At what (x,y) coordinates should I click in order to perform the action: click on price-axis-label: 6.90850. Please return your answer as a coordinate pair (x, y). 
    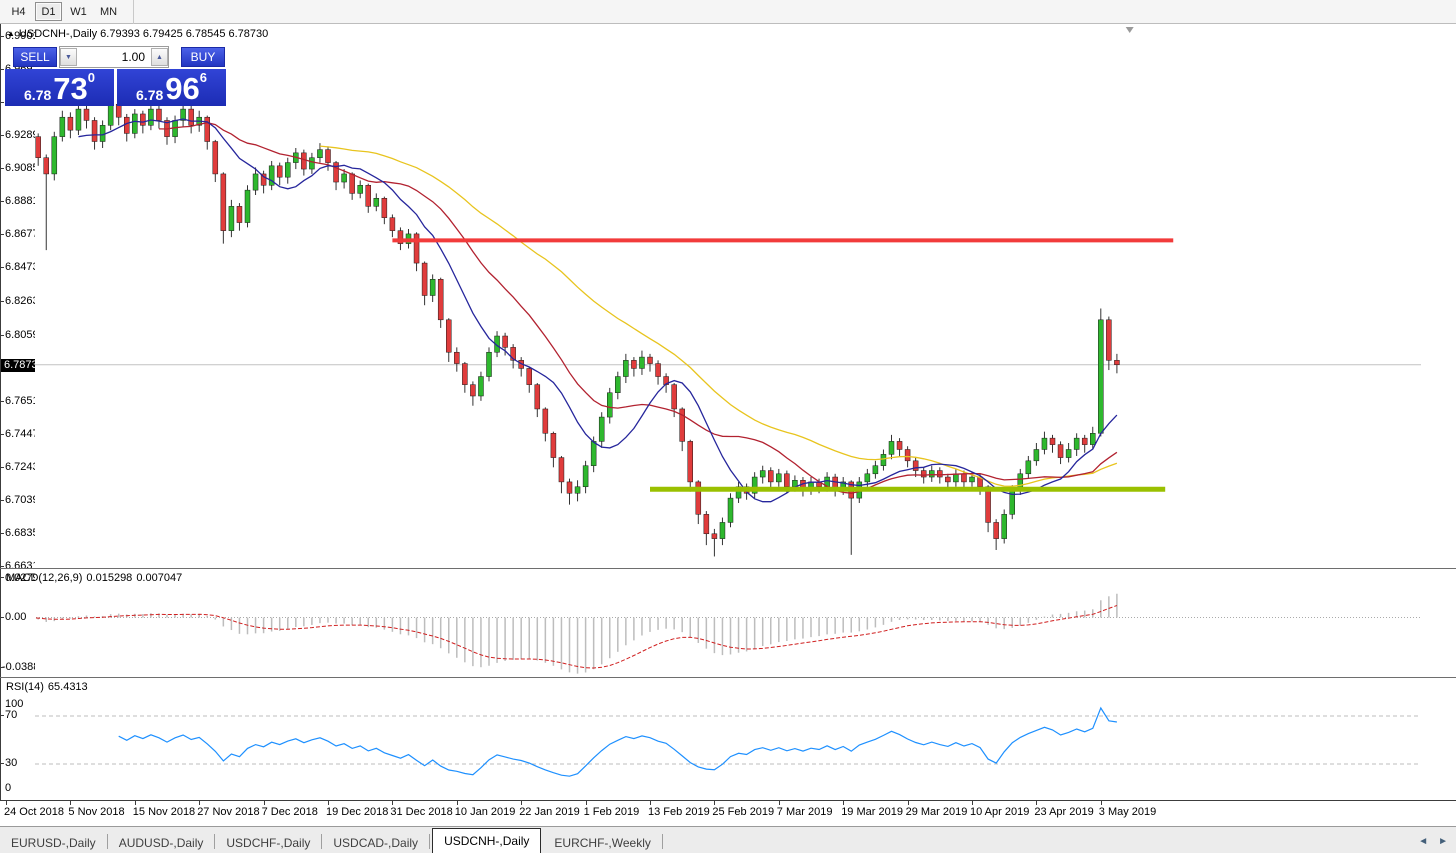
    Looking at the image, I should click on (20, 168).